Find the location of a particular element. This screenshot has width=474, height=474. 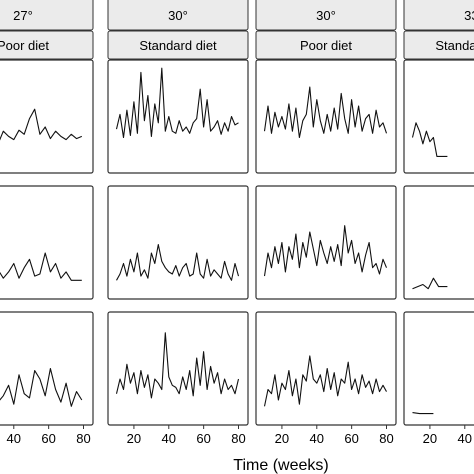

strip-temp-label-0: 27° is located at coordinates (23, 15).